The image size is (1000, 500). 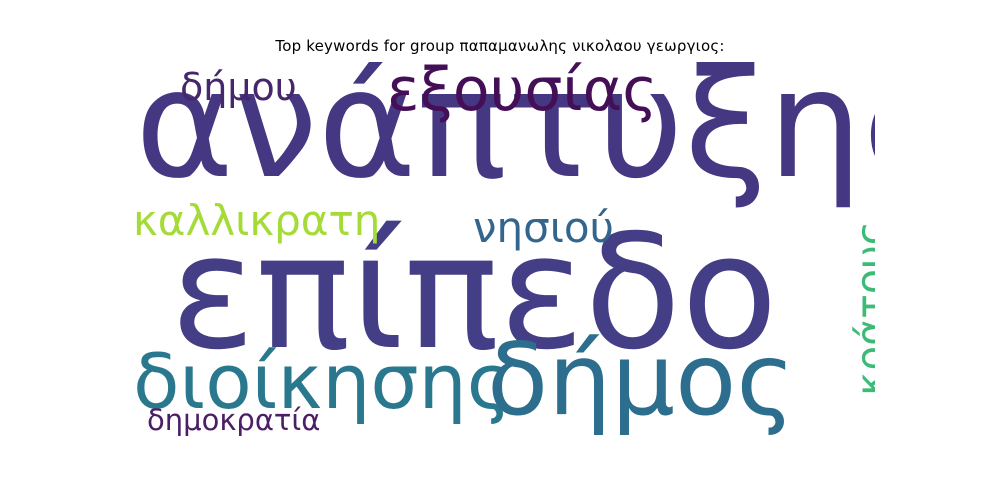 I want to click on word-dimokratia: δημοκρατία, so click(x=233, y=420).